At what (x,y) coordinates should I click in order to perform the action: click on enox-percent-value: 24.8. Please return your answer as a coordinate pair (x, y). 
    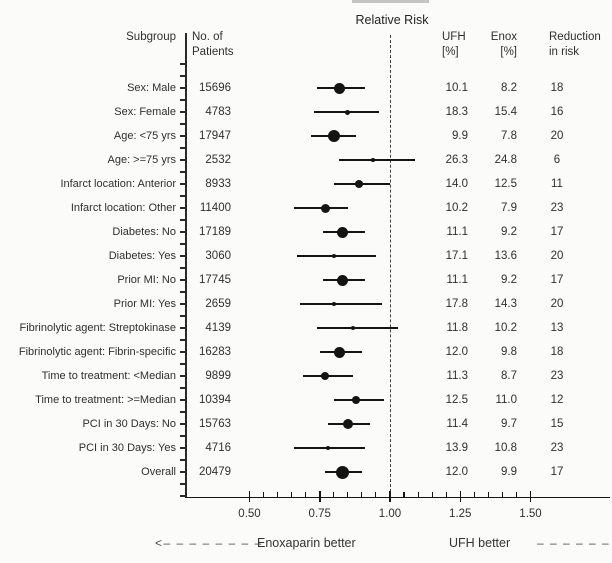
    Looking at the image, I should click on (505, 160).